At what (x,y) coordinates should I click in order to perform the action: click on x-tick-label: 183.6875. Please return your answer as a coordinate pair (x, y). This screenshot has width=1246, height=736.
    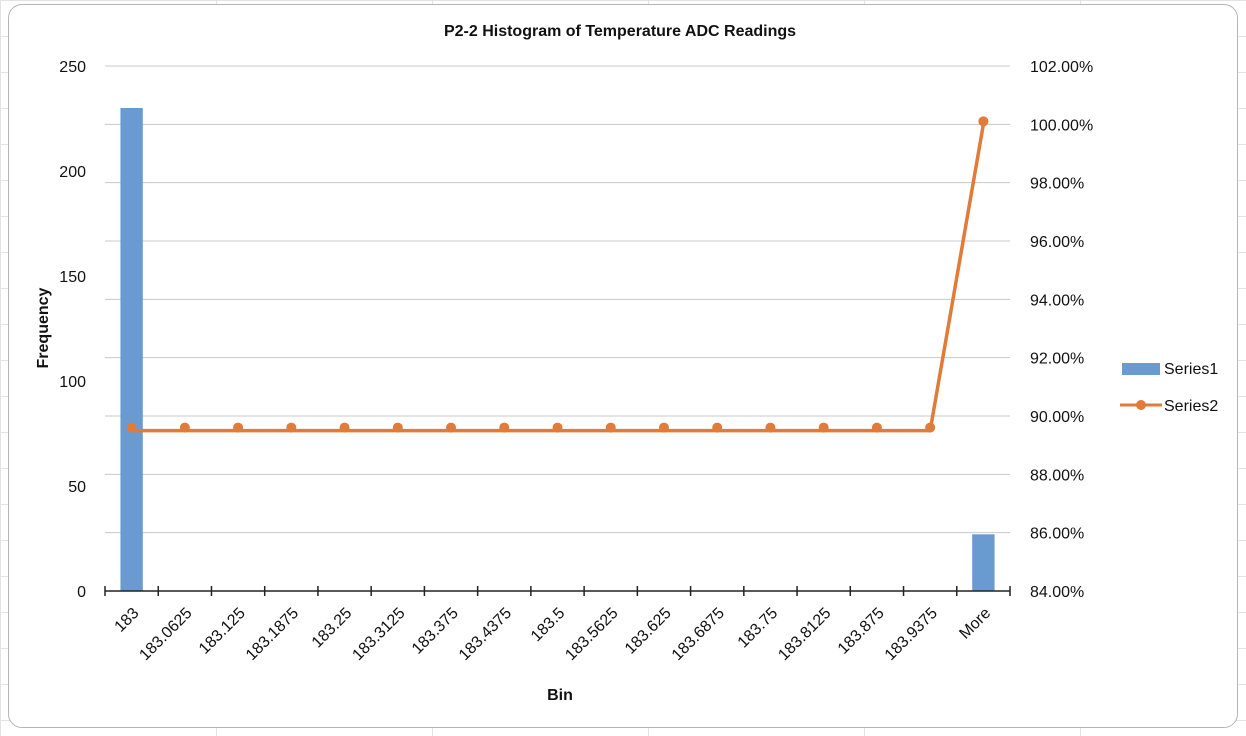
    Looking at the image, I should click on (698, 634).